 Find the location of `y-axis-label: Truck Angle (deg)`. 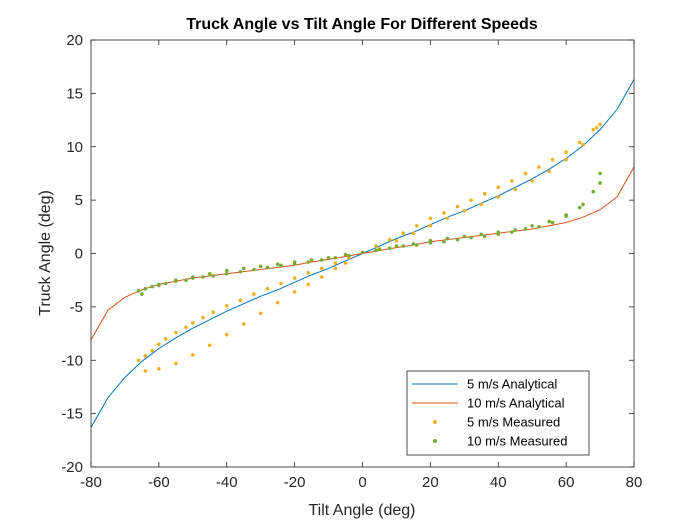

y-axis-label: Truck Angle (deg) is located at coordinates (45, 253).